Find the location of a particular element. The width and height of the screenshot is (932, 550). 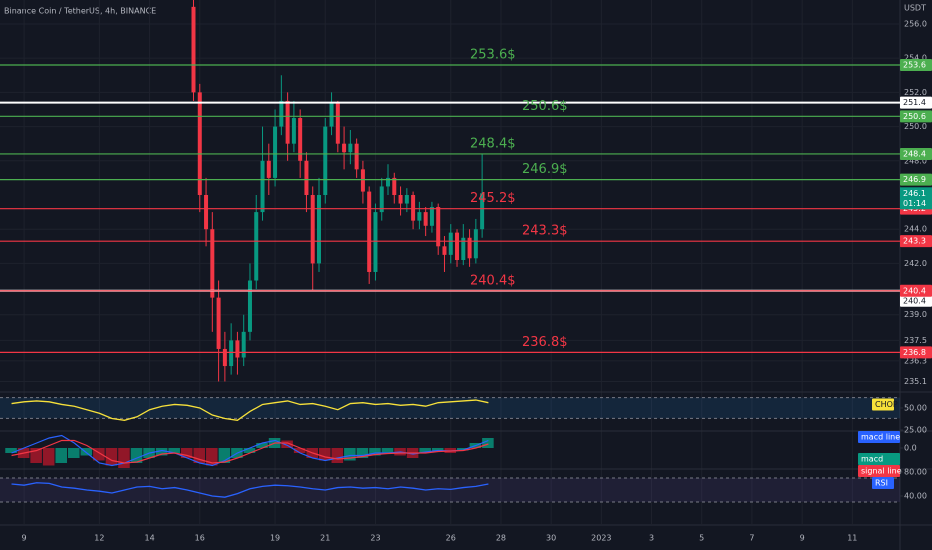

x-tick-label: 11 is located at coordinates (852, 538).